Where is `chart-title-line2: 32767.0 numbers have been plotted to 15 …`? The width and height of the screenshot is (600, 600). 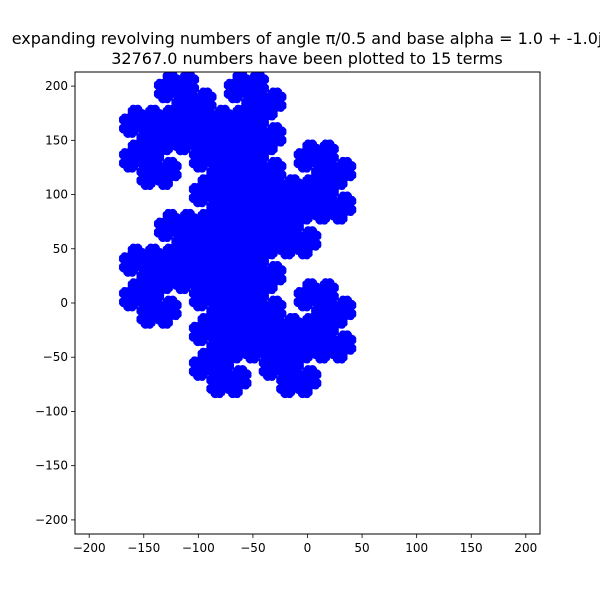 chart-title-line2: 32767.0 numbers have been plotted to 15 … is located at coordinates (306, 58).